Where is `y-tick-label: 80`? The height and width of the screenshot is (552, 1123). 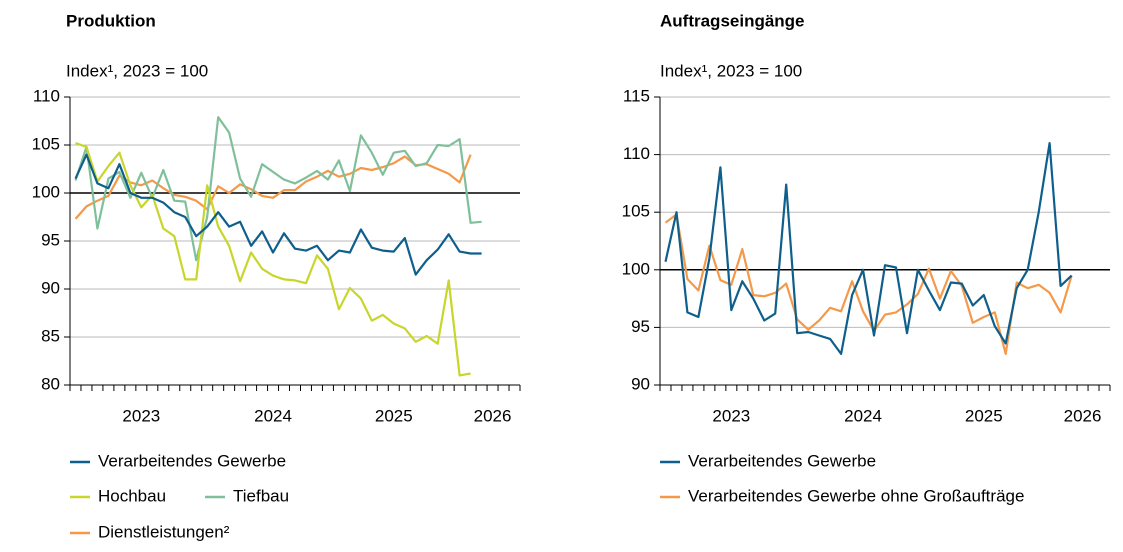 y-tick-label: 80 is located at coordinates (50, 383).